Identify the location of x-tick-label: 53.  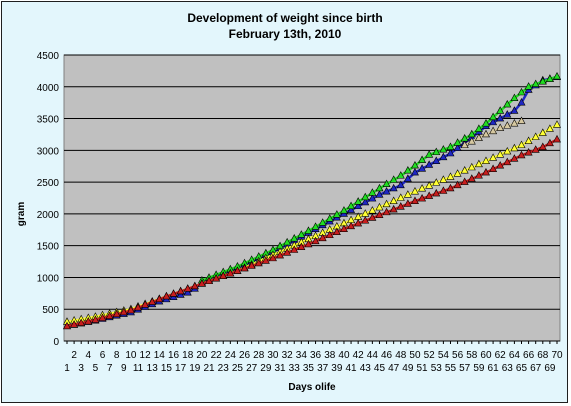
(437, 368).